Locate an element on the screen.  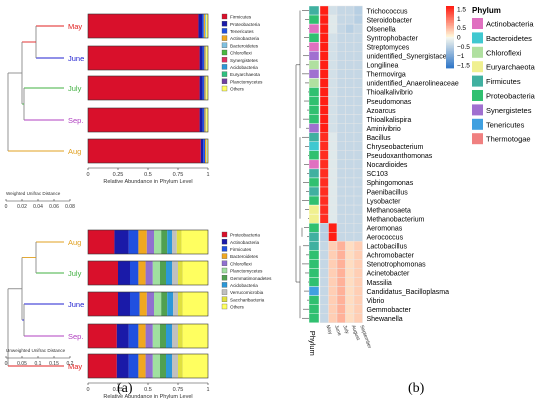
dendro-tick-label-0-2: 0.04 is located at coordinates (38, 207).